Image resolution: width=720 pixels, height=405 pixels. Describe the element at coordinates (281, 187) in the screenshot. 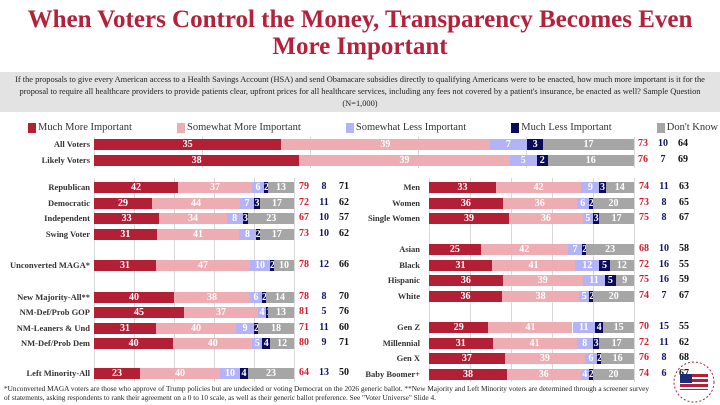

I see `bar-segment-don-t-know: 13` at that location.